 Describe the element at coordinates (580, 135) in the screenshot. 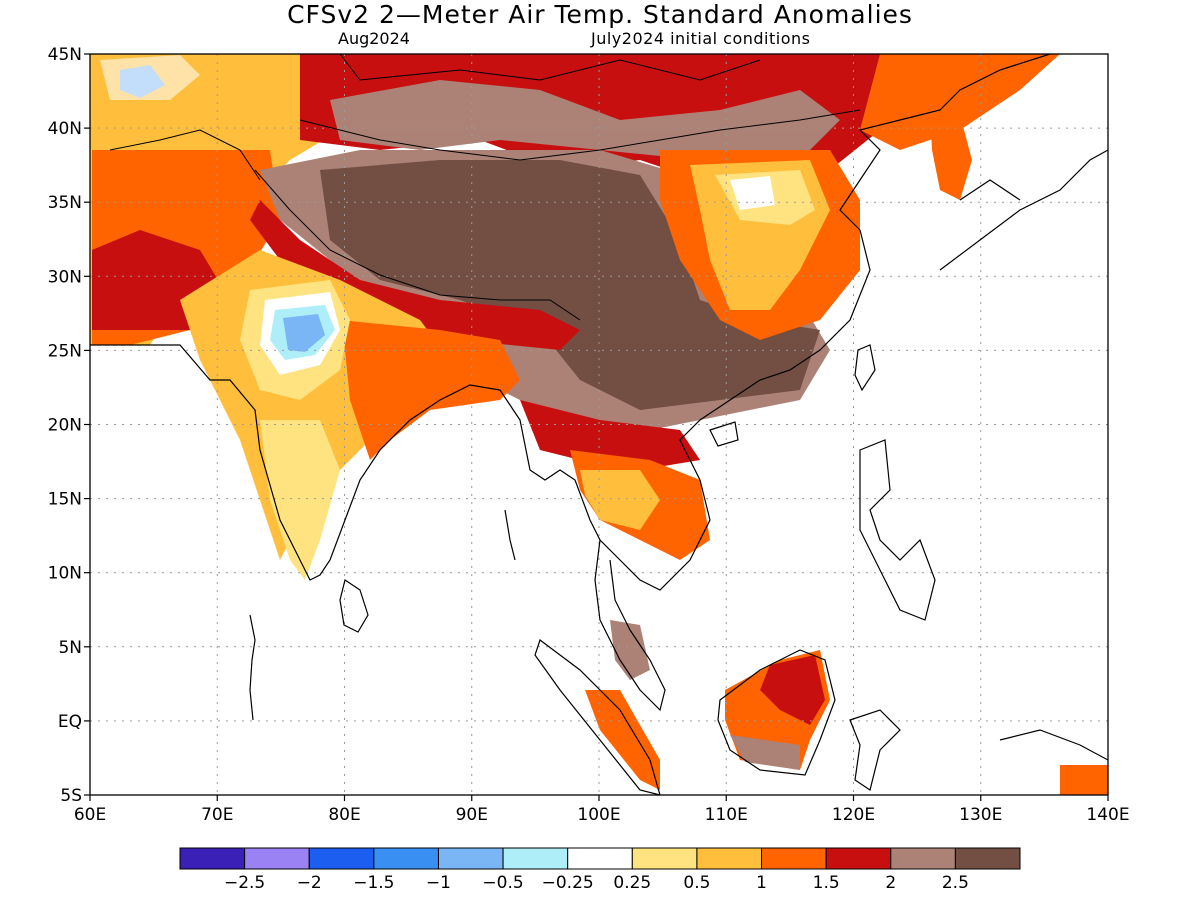

I see `border-tibet-north` at that location.